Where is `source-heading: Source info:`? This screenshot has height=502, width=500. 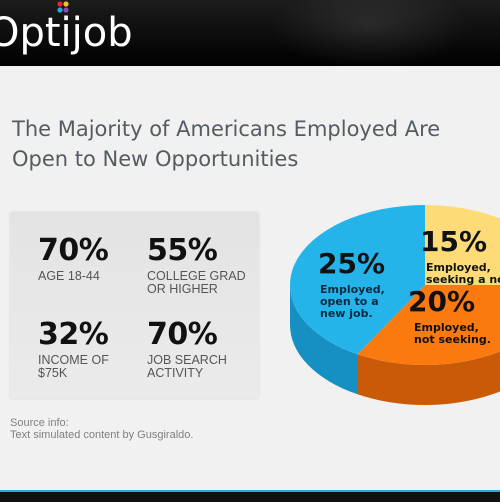 source-heading: Source info: is located at coordinates (101, 423).